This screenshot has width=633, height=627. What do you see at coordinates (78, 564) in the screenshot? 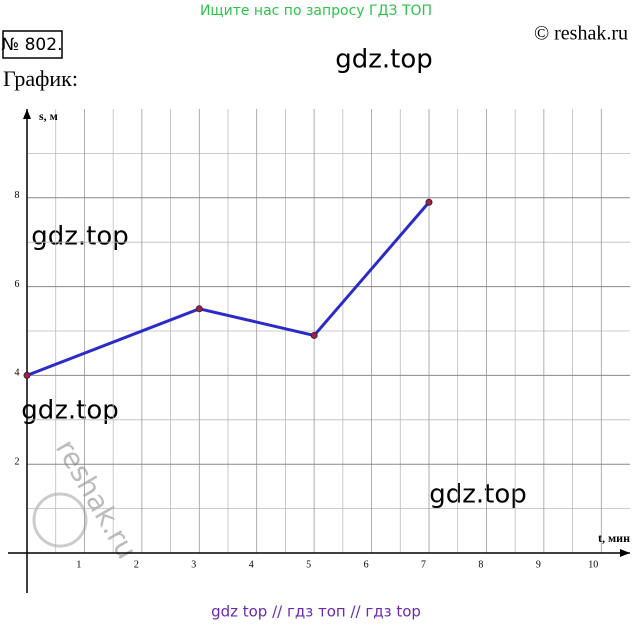
I see `x-tick-label: 1` at bounding box center [78, 564].